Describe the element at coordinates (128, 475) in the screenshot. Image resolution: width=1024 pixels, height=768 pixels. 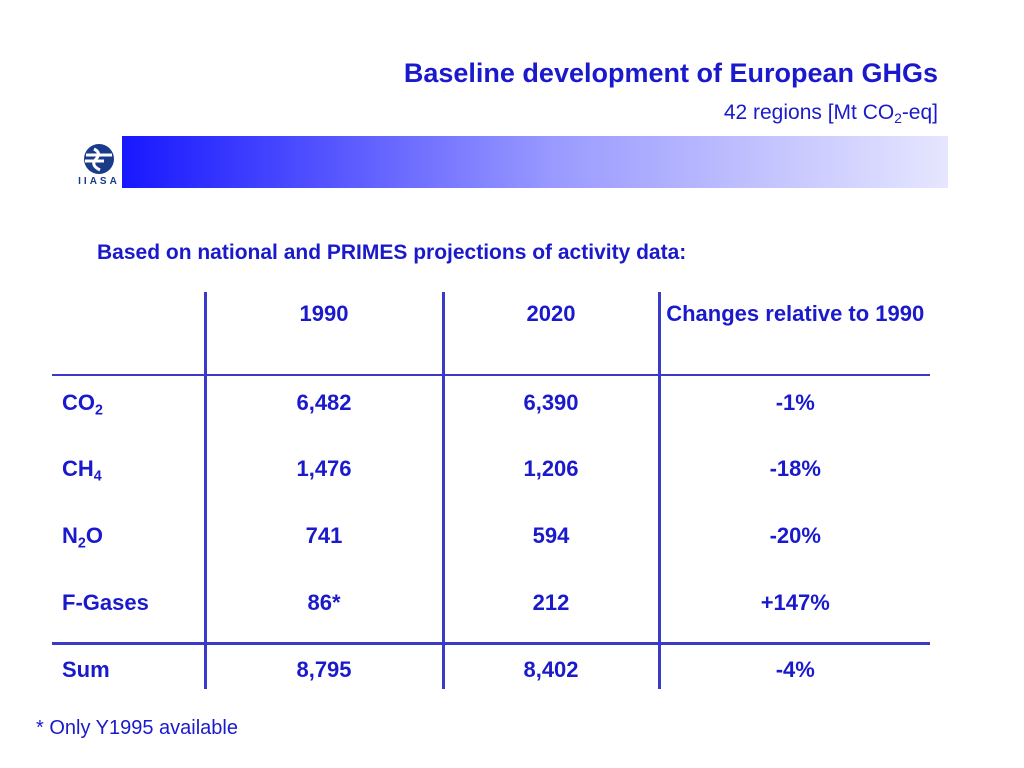
I see `gas-label: CH4` at that location.